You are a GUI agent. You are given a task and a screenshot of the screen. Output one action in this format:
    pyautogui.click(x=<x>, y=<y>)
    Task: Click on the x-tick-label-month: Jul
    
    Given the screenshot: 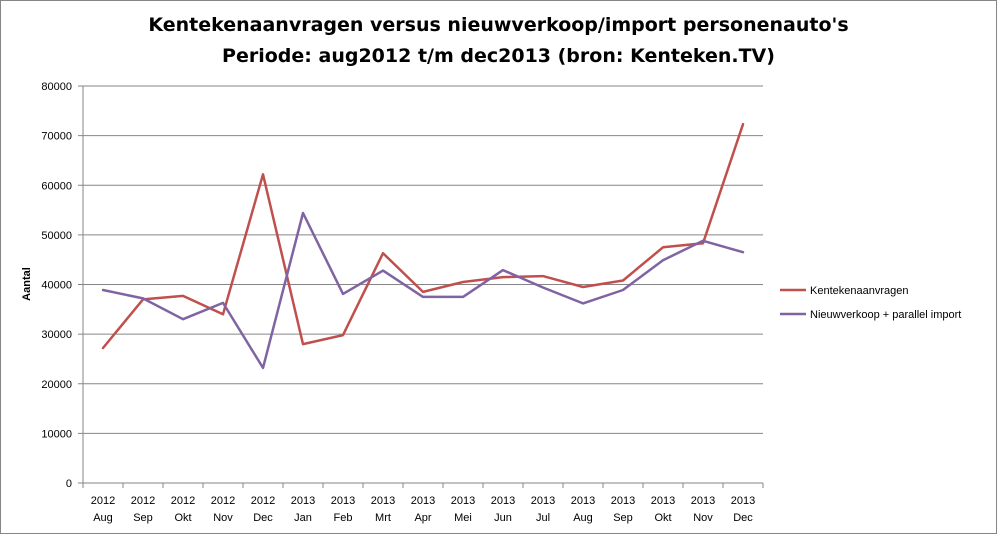 What is the action you would take?
    pyautogui.click(x=543, y=518)
    